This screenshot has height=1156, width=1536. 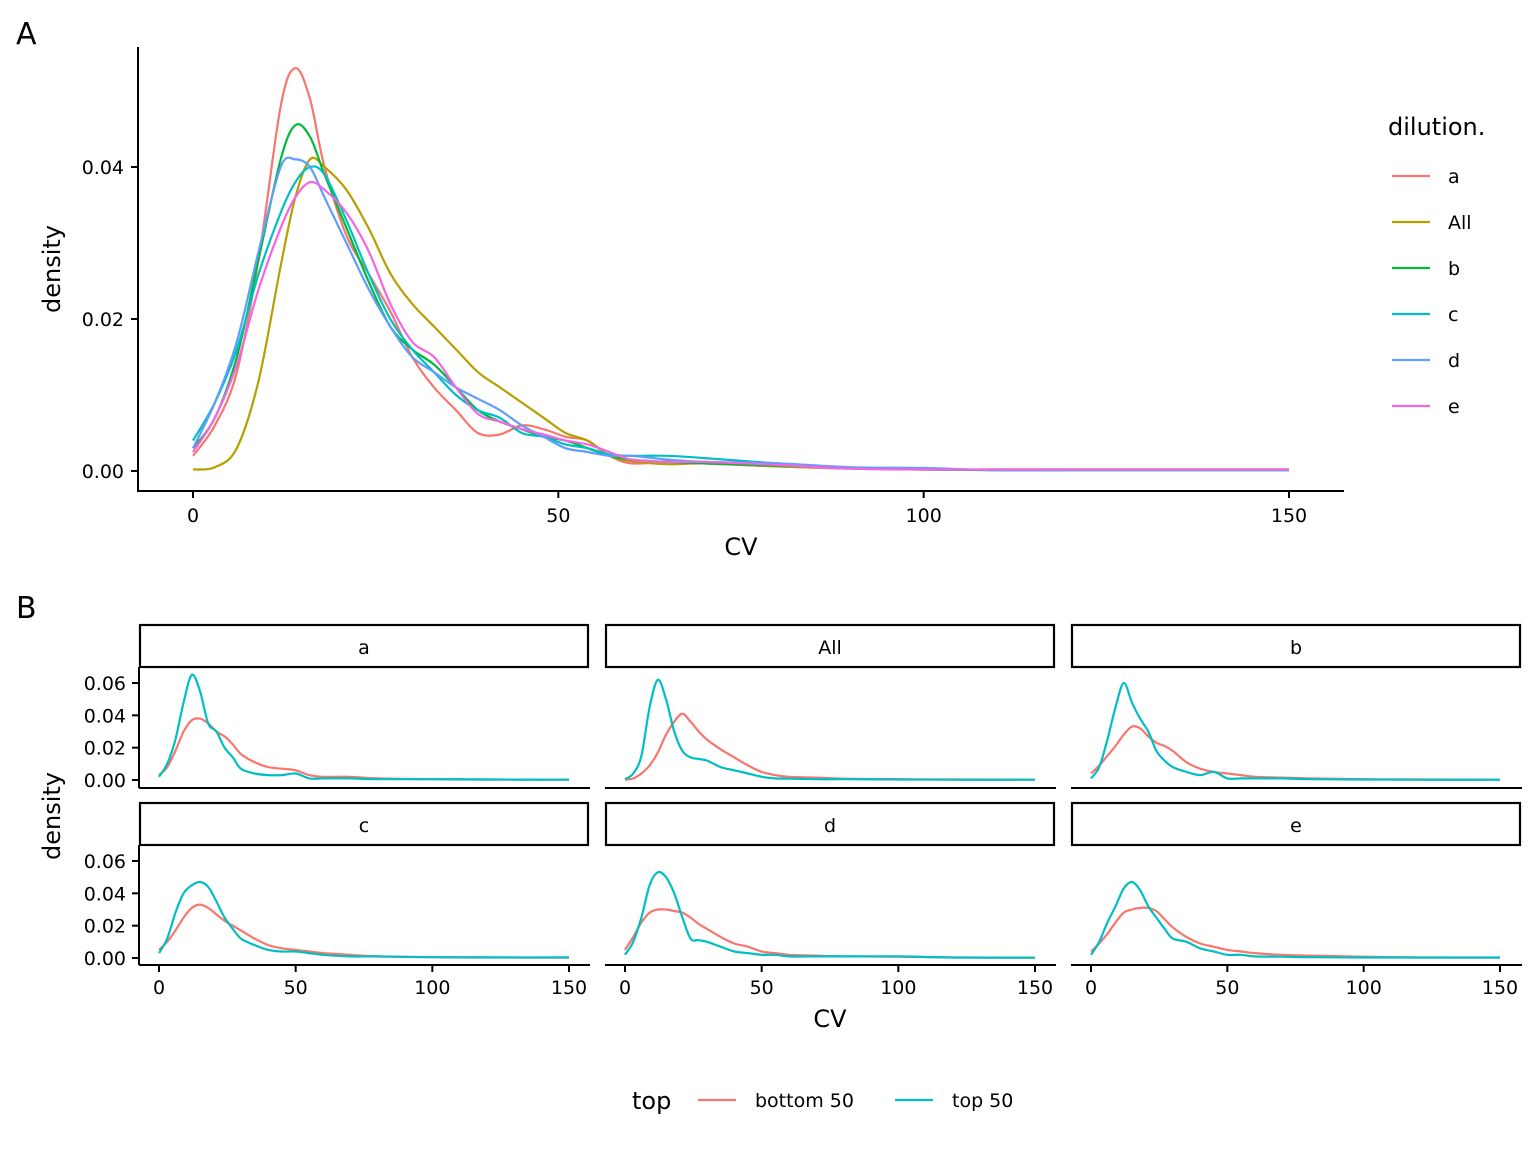 I want to click on facet-strip-label-e: e, so click(x=1296, y=826).